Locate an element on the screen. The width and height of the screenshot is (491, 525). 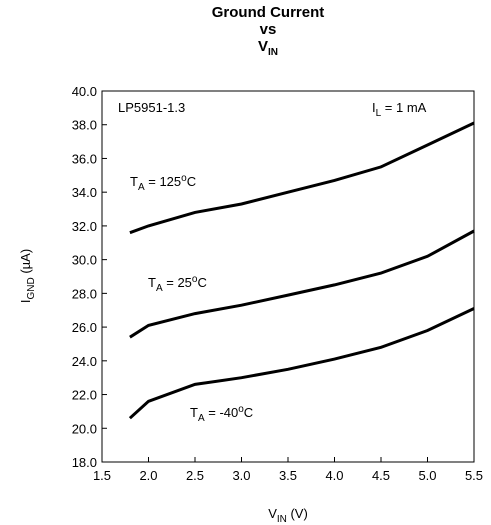
y-tick-label: 32.0 is located at coordinates (84, 226).